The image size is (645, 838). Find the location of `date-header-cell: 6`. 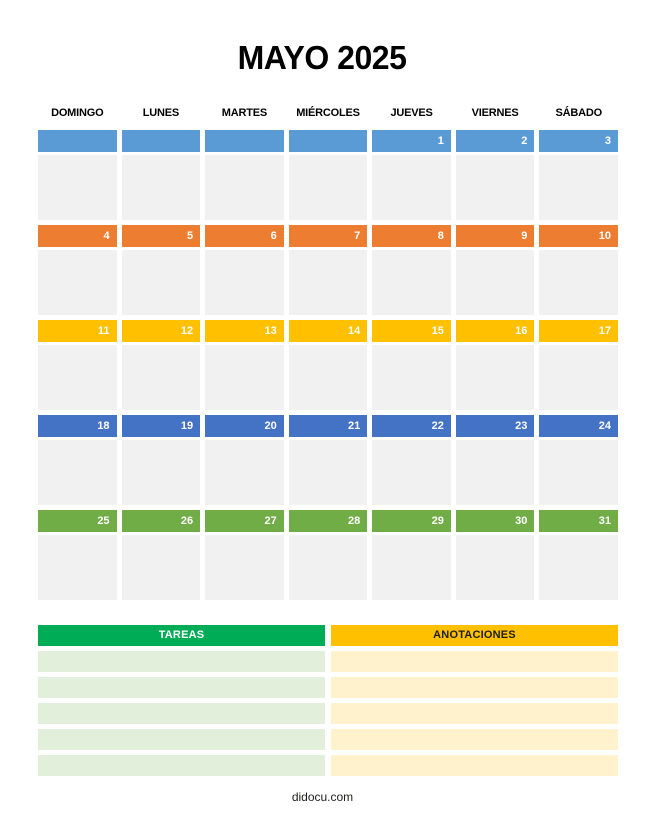

date-header-cell: 6 is located at coordinates (244, 236).